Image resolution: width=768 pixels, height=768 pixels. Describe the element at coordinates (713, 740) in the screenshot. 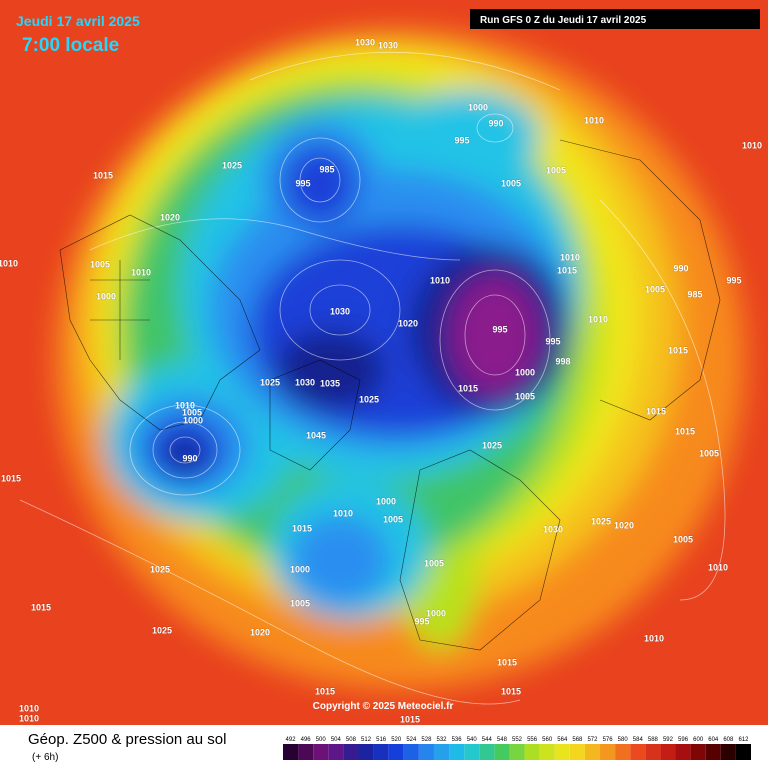

I see `scale-label: 604` at that location.